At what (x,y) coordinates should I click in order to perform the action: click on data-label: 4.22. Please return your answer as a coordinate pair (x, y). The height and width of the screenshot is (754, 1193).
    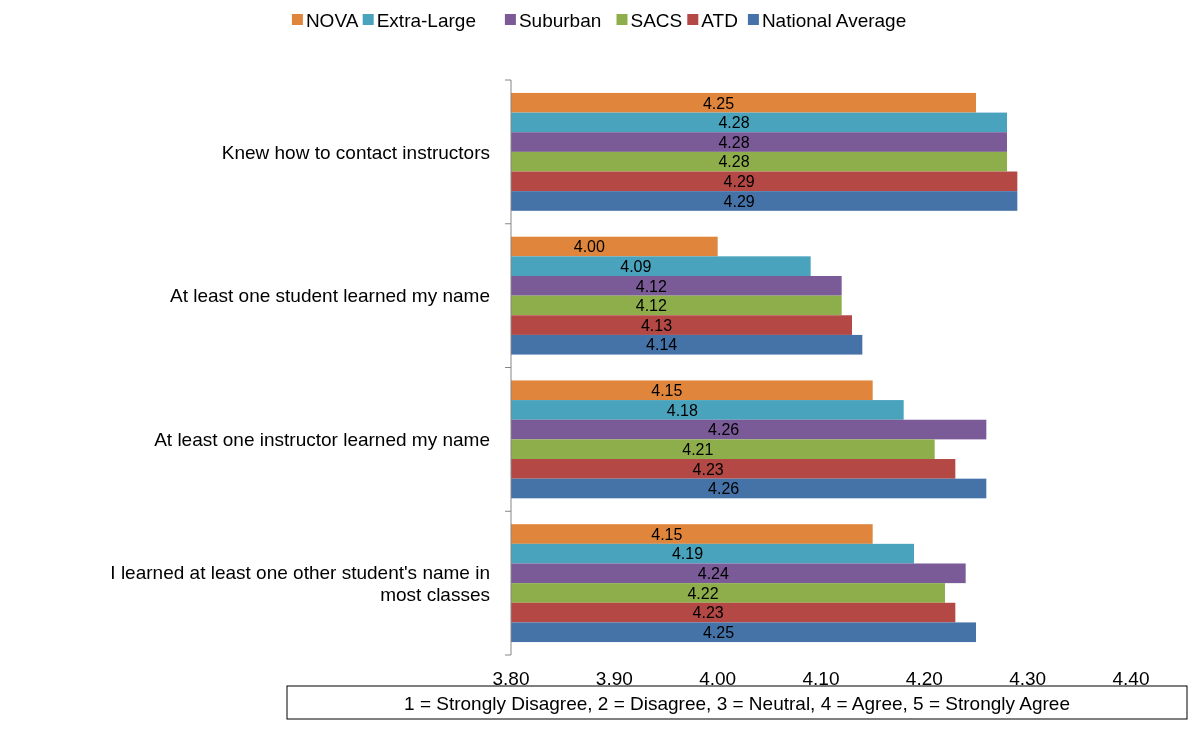
    Looking at the image, I should click on (703, 593).